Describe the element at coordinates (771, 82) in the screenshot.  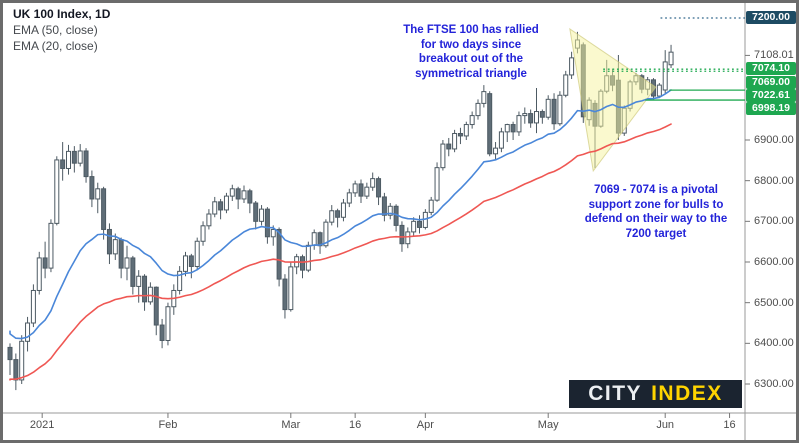
I see `price-badge: 7069.00` at that location.